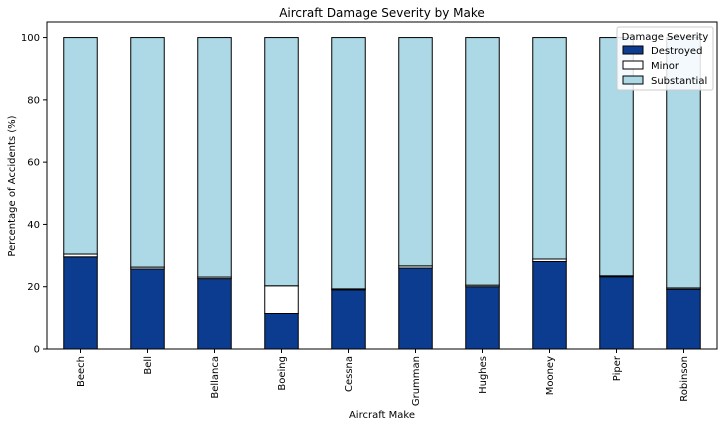  Describe the element at coordinates (215, 377) in the screenshot. I see `x-tick-label: Bellanca` at that location.